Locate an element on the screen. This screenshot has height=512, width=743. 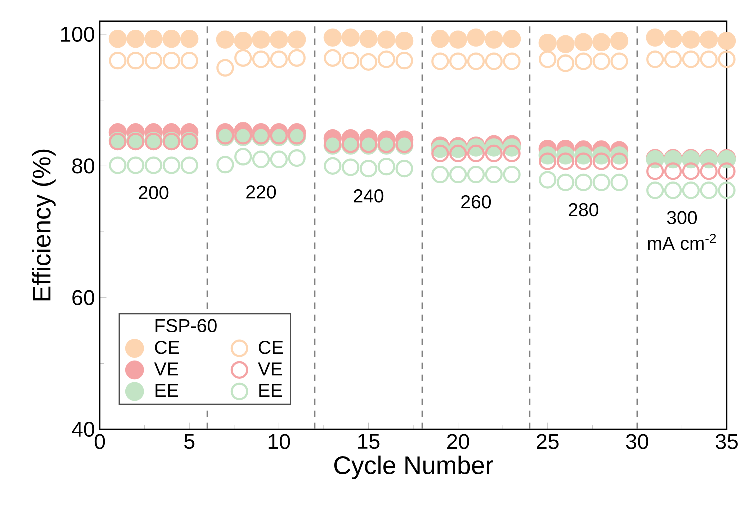
y-tick-label: 100 is located at coordinates (77, 34).